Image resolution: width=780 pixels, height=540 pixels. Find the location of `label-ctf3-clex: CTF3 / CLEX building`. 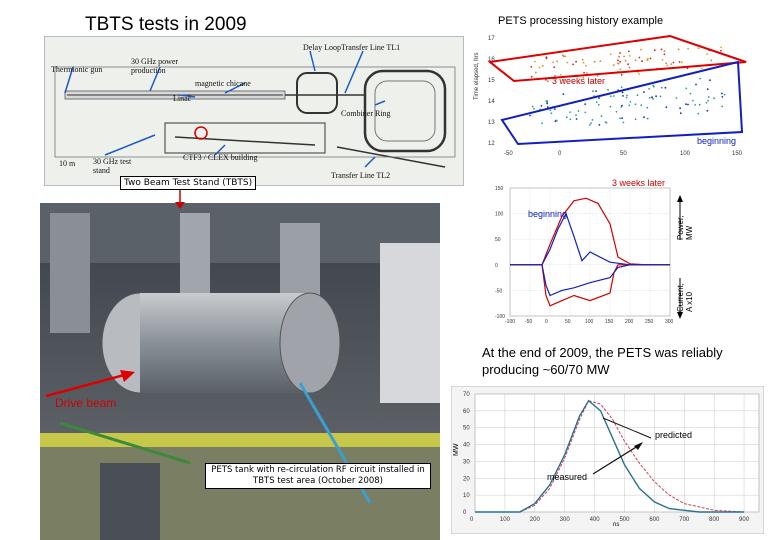

label-ctf3-clex: CTF3 / CLEX building is located at coordinates (220, 157).